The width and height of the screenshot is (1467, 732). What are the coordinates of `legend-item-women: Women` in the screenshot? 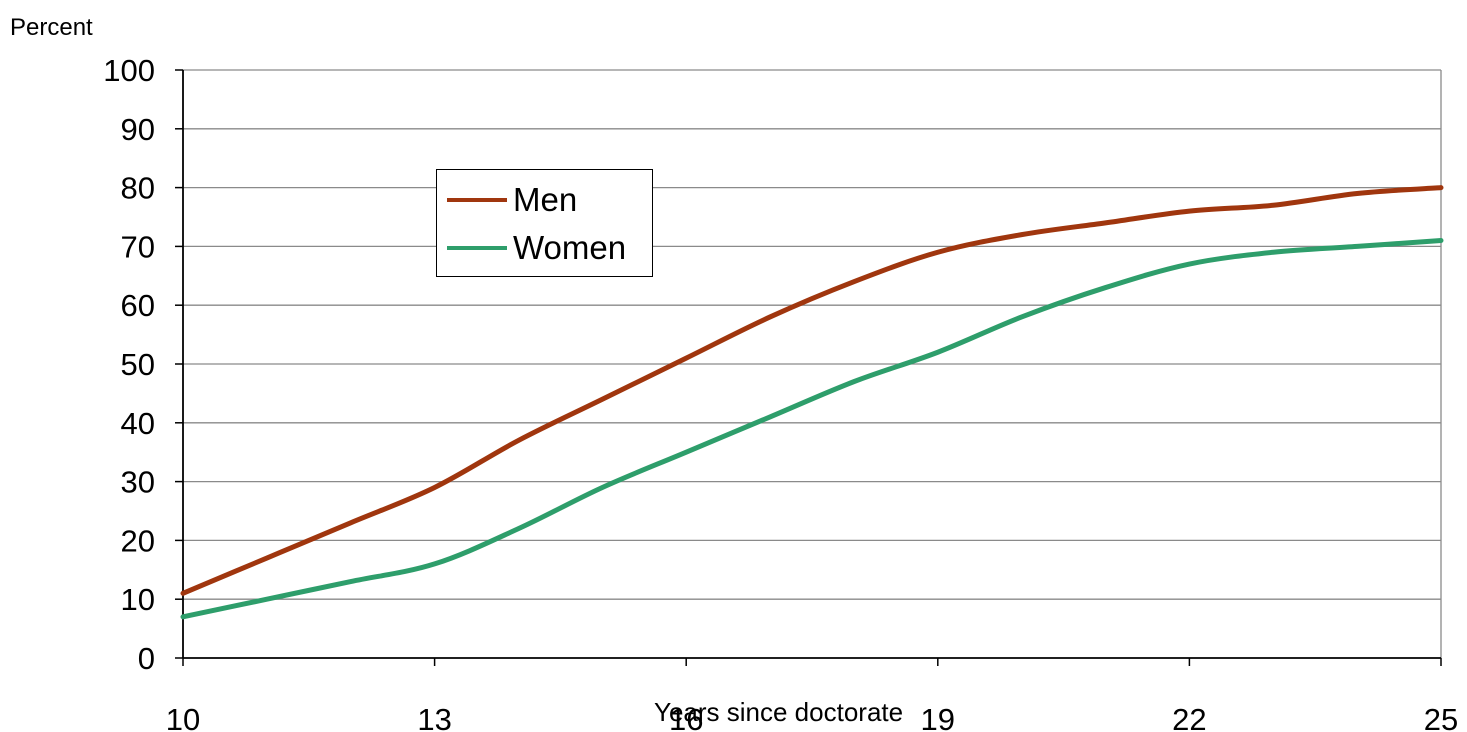 It's located at (536, 248).